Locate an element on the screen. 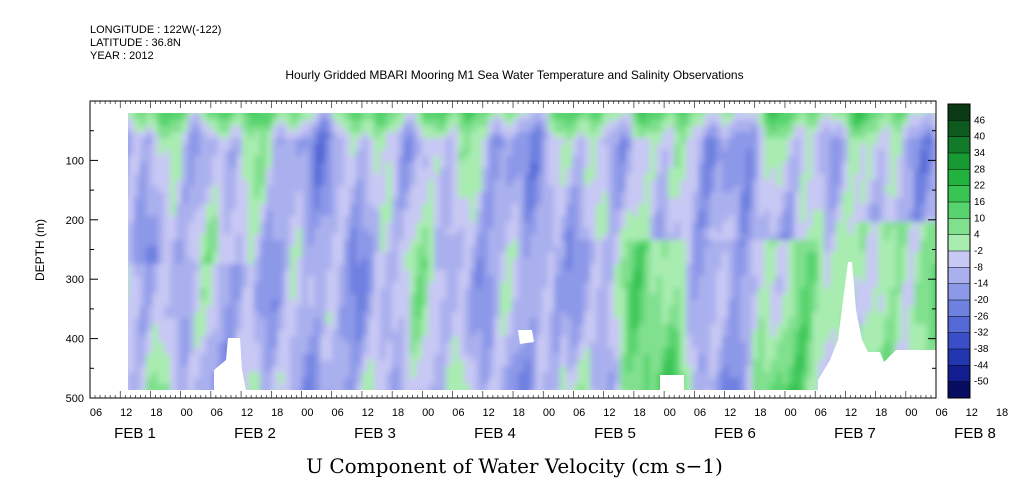 The height and width of the screenshot is (504, 1009). colorbar: 46 40 34 28 22 16 10 4 -2 -8 -14 -20 -26 -32 -38 -44 -50 is located at coordinates (968, 251).